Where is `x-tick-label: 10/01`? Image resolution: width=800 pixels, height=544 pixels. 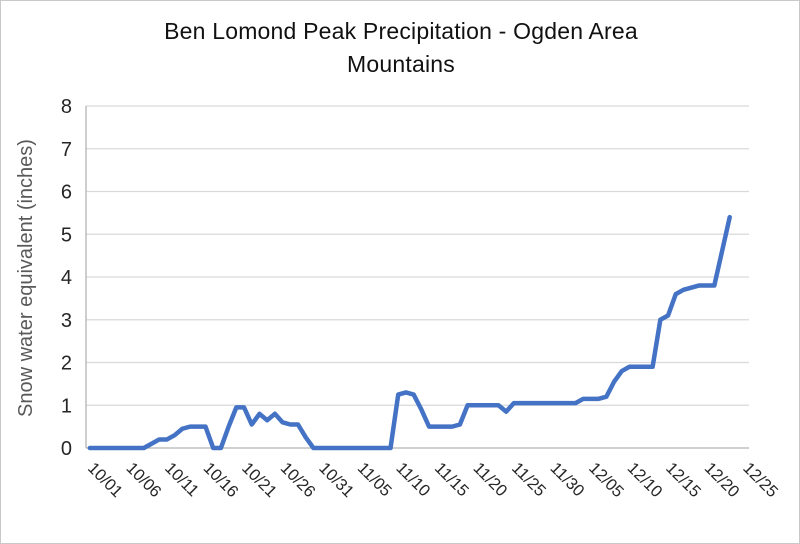 x-tick-label: 10/01 is located at coordinates (105, 480).